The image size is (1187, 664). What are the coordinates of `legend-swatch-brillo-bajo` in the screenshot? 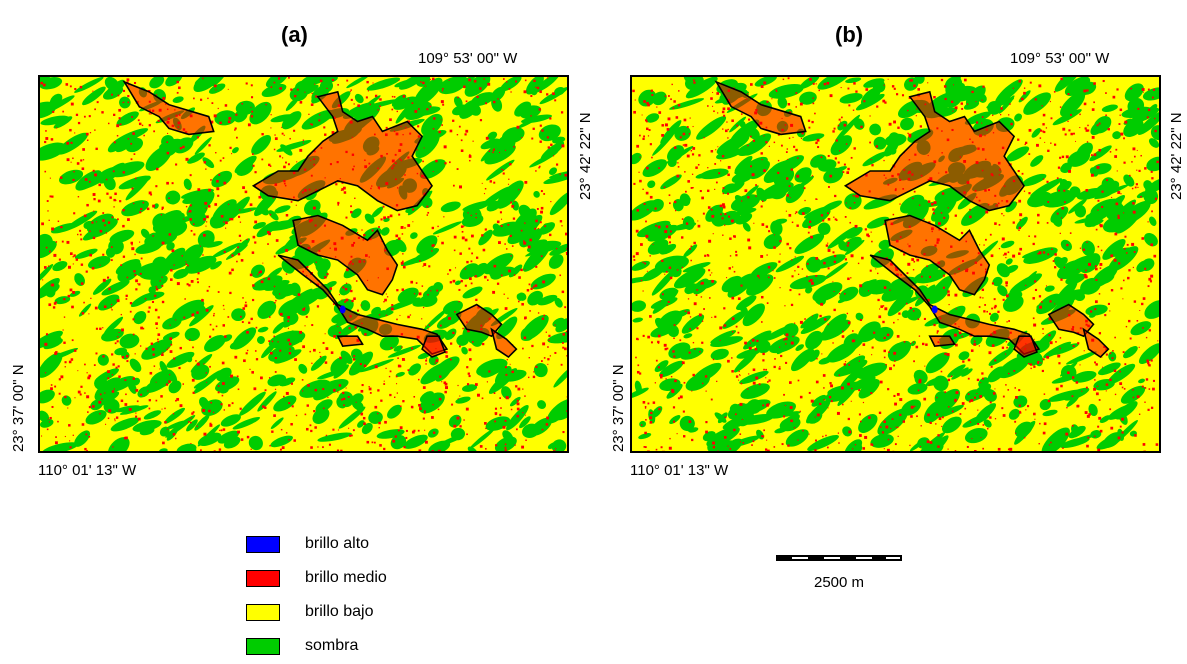 It's located at (263, 612).